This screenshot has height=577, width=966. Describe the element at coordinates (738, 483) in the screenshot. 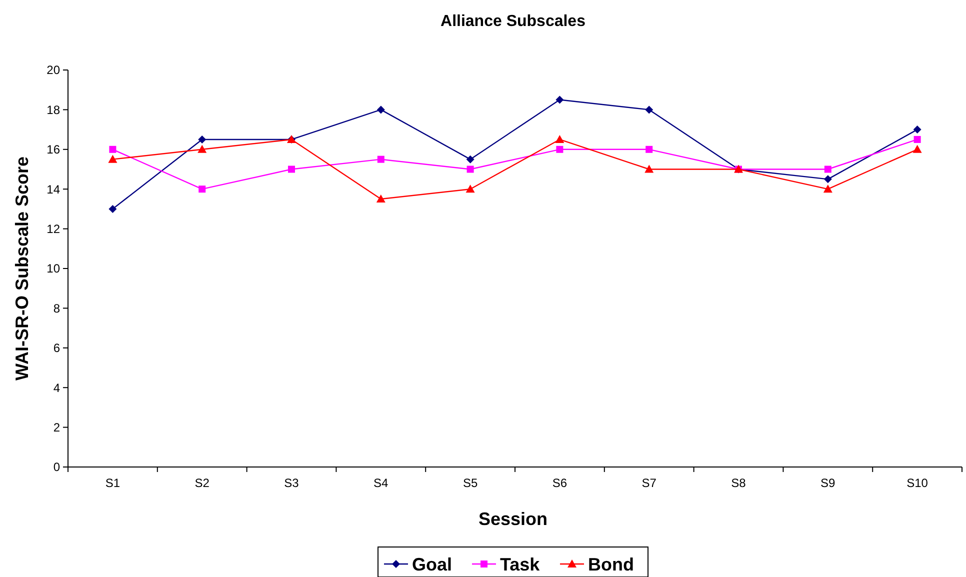

I see `x-tick-label: S8` at that location.